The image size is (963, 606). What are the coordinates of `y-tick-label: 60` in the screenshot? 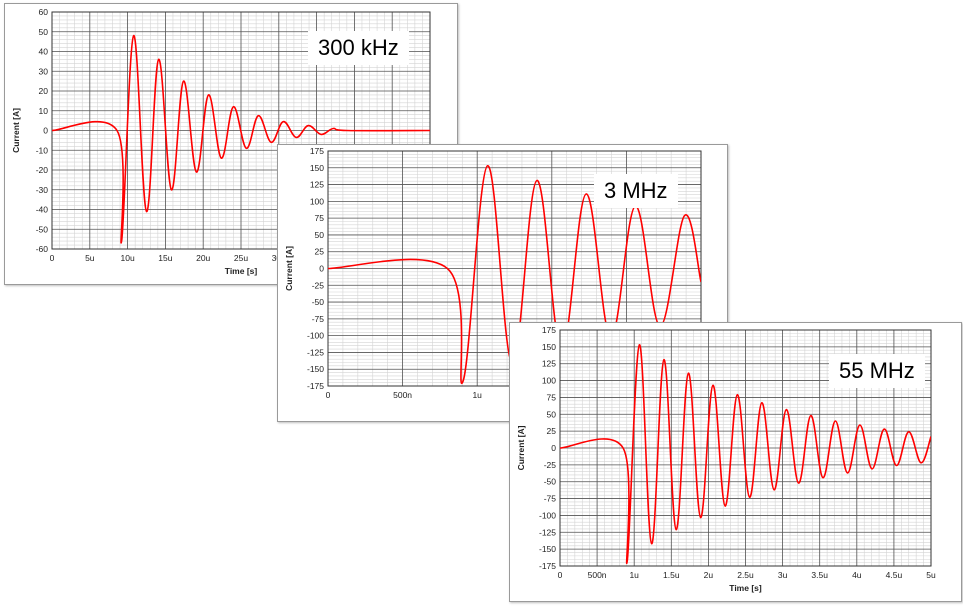 It's located at (44, 12).